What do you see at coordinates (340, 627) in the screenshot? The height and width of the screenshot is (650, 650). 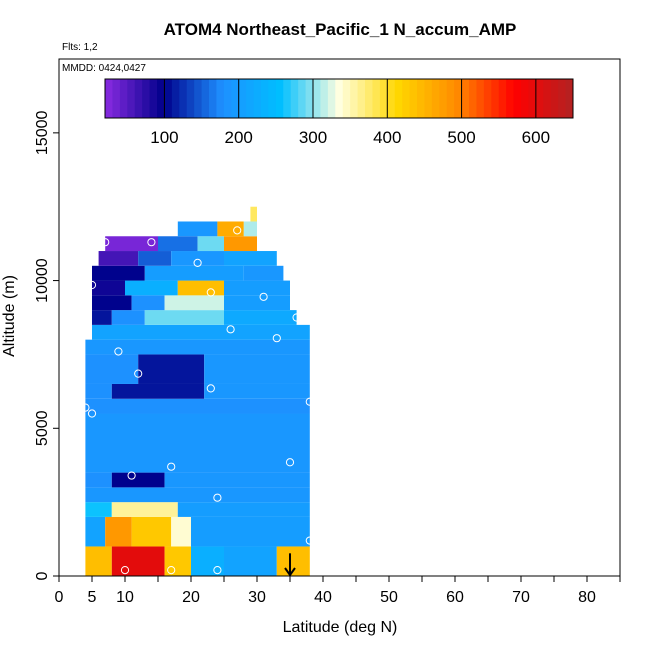 I see `x-axis-label: Latitude (deg N)` at bounding box center [340, 627].